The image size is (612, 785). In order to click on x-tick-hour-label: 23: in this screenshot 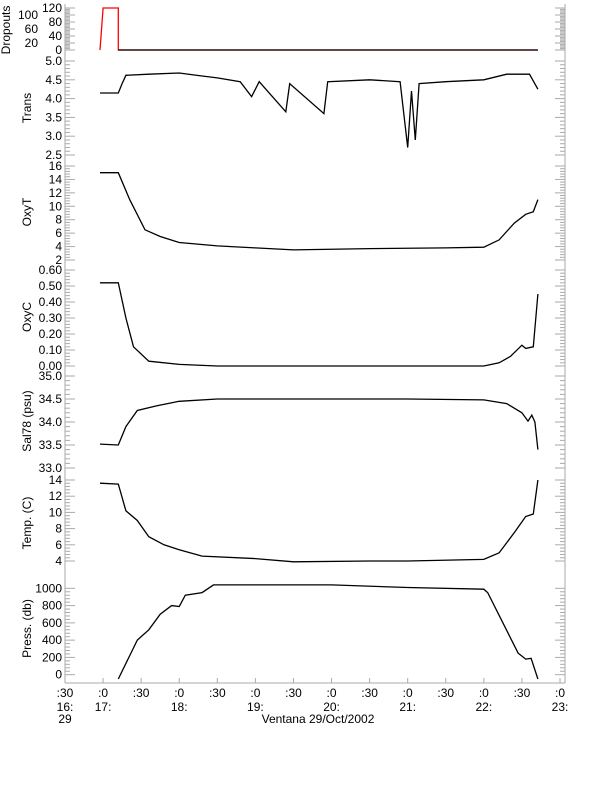, I will do `click(560, 707)`.